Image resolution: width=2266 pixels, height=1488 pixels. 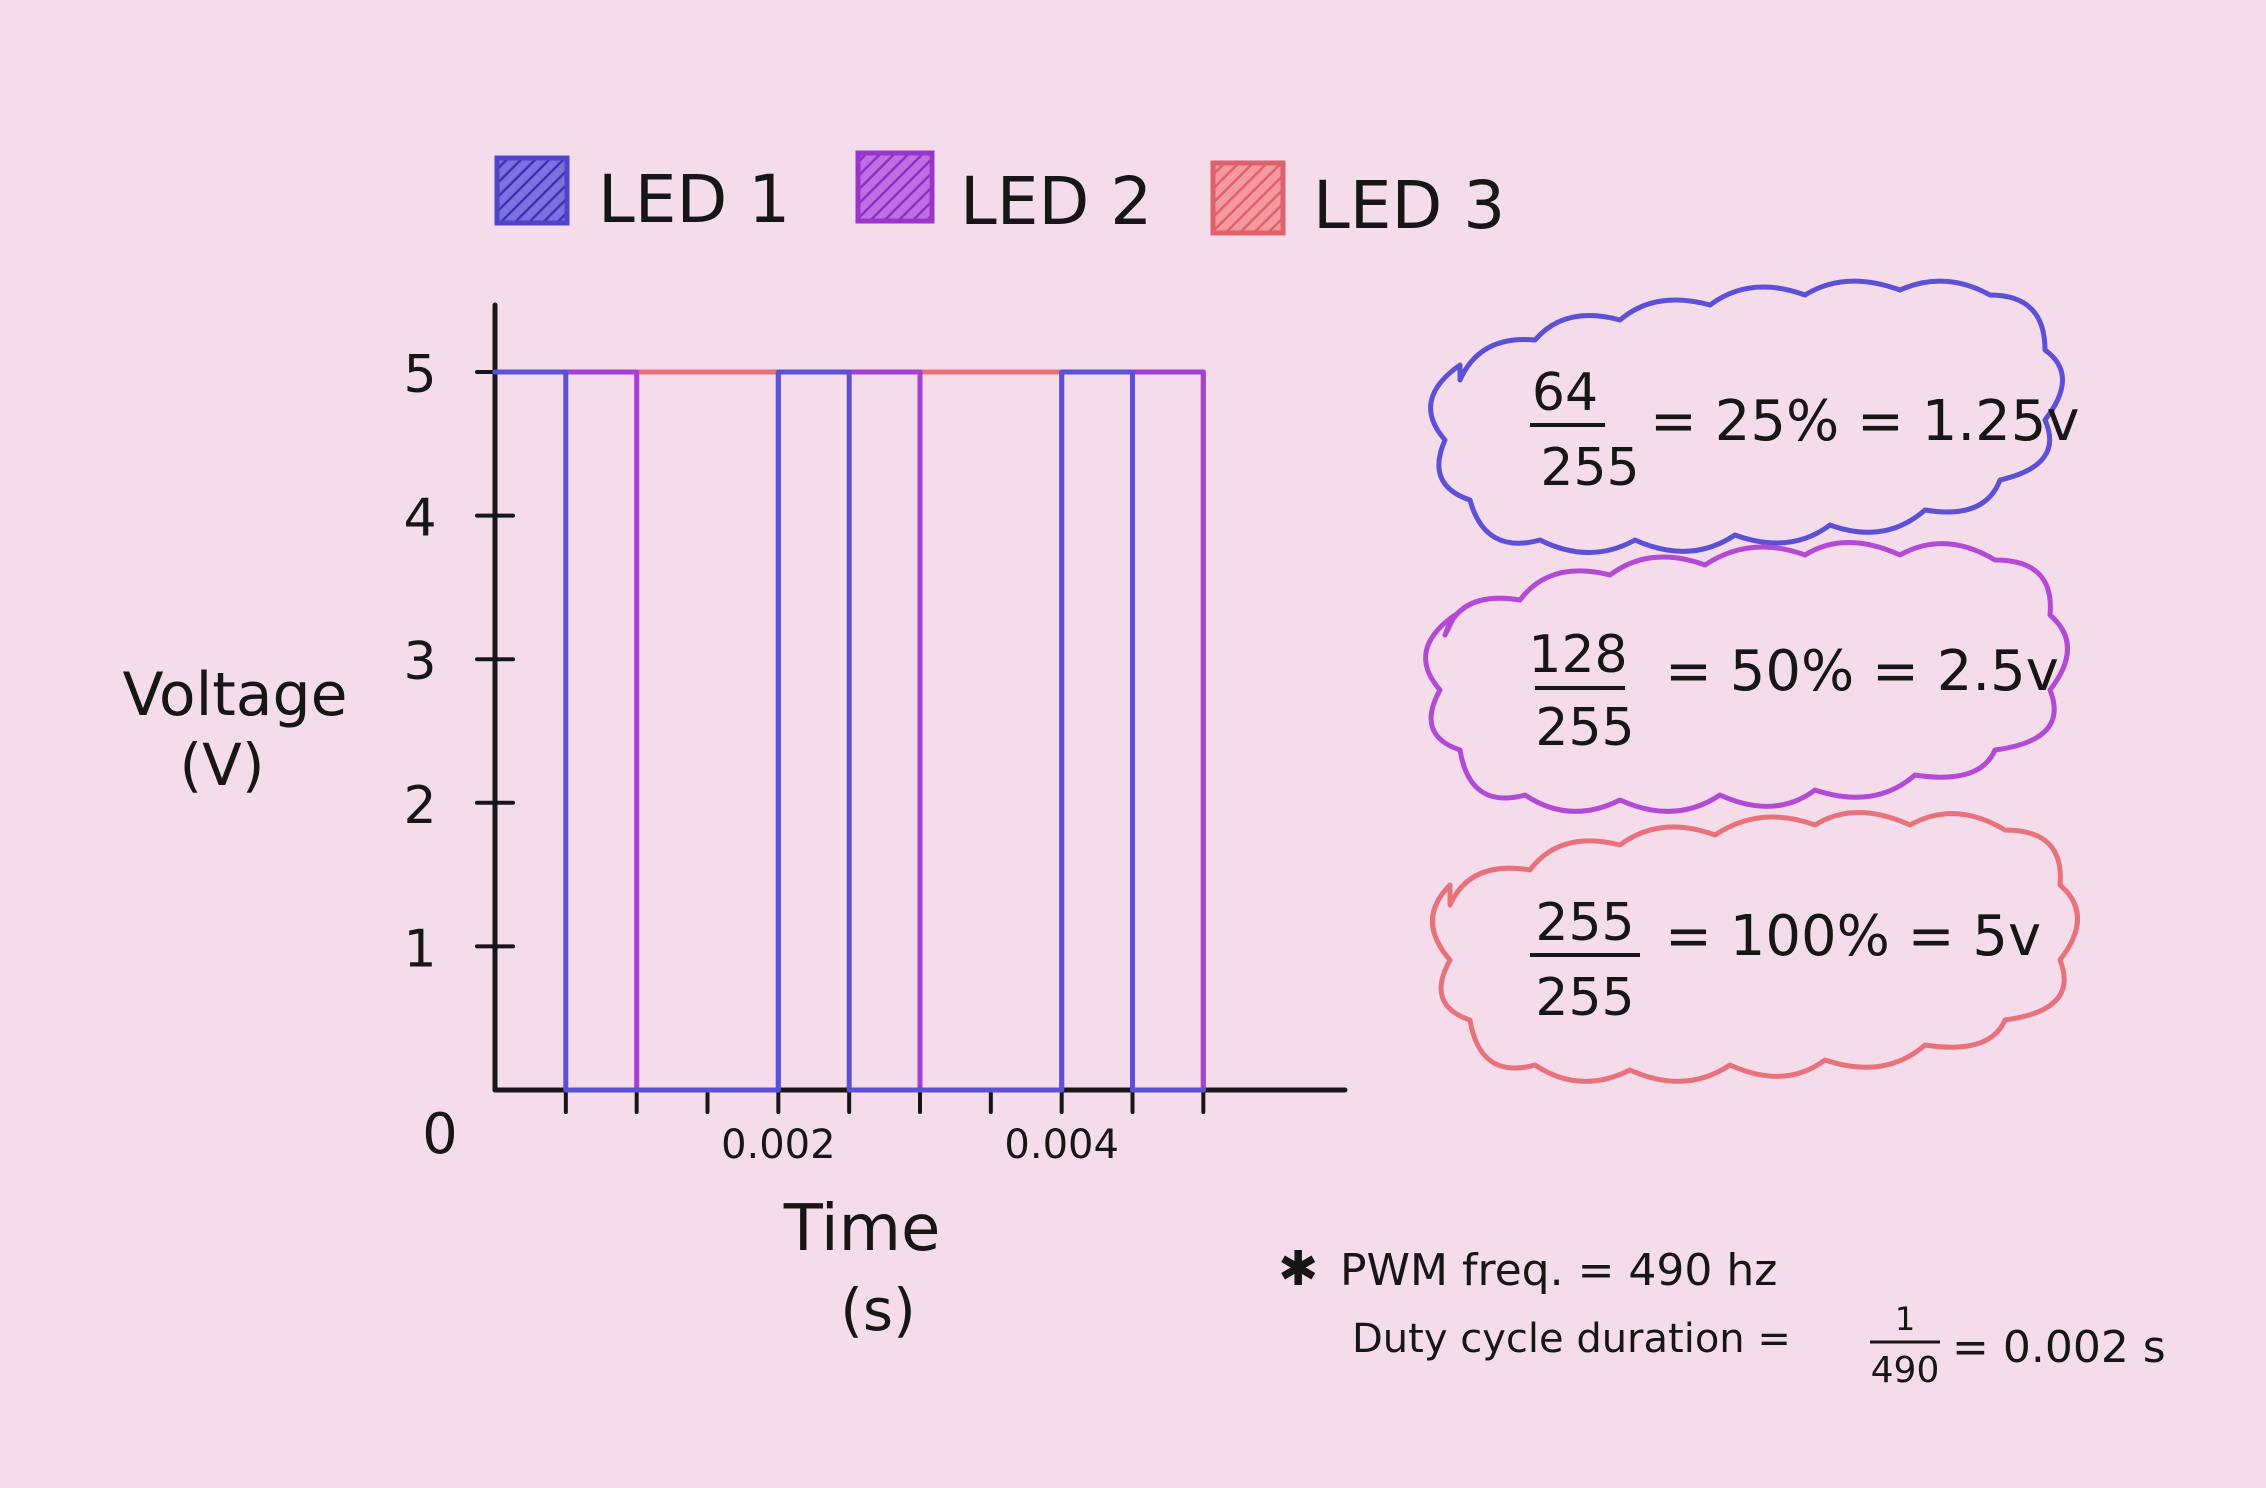 I want to click on note-denominator-led3: 255, so click(x=1584, y=998).